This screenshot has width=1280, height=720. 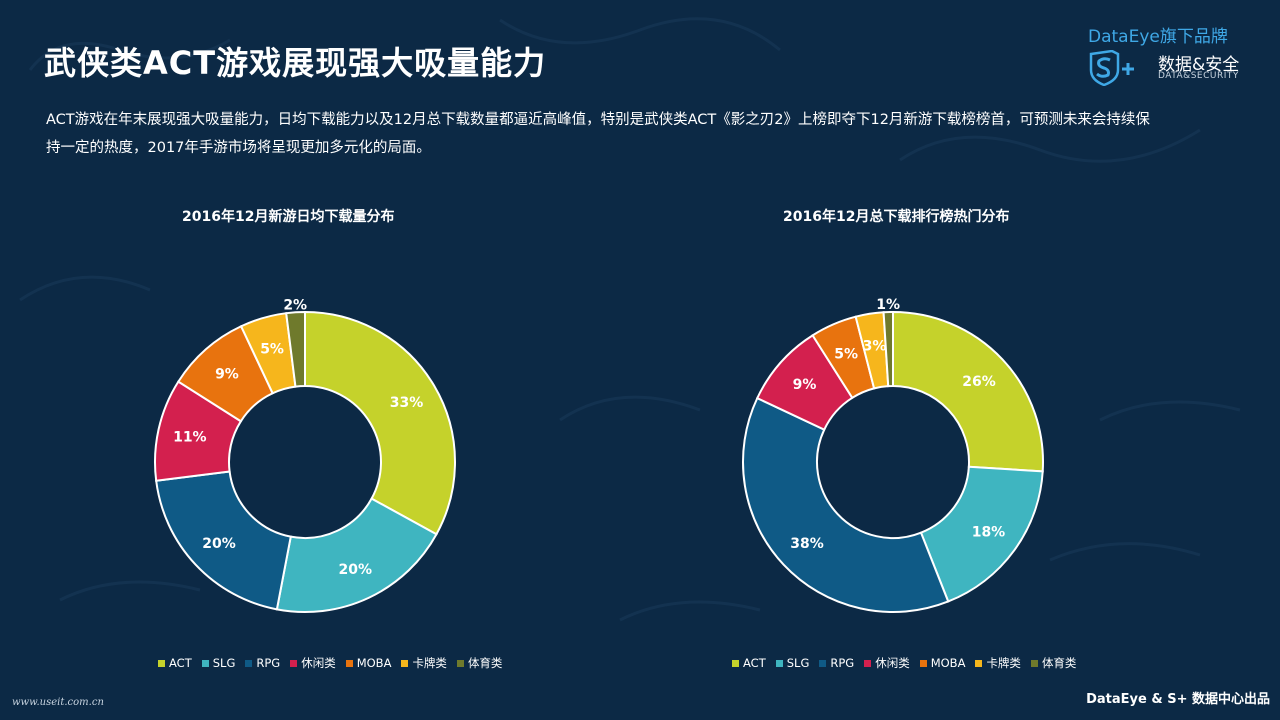 I want to click on chart-2-label-5: 5%, so click(x=846, y=355).